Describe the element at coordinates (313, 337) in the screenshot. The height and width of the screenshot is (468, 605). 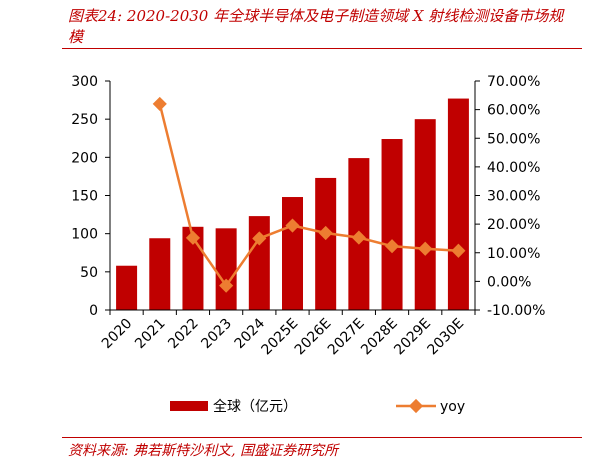
I see `x-tick-label: 2026E` at that location.